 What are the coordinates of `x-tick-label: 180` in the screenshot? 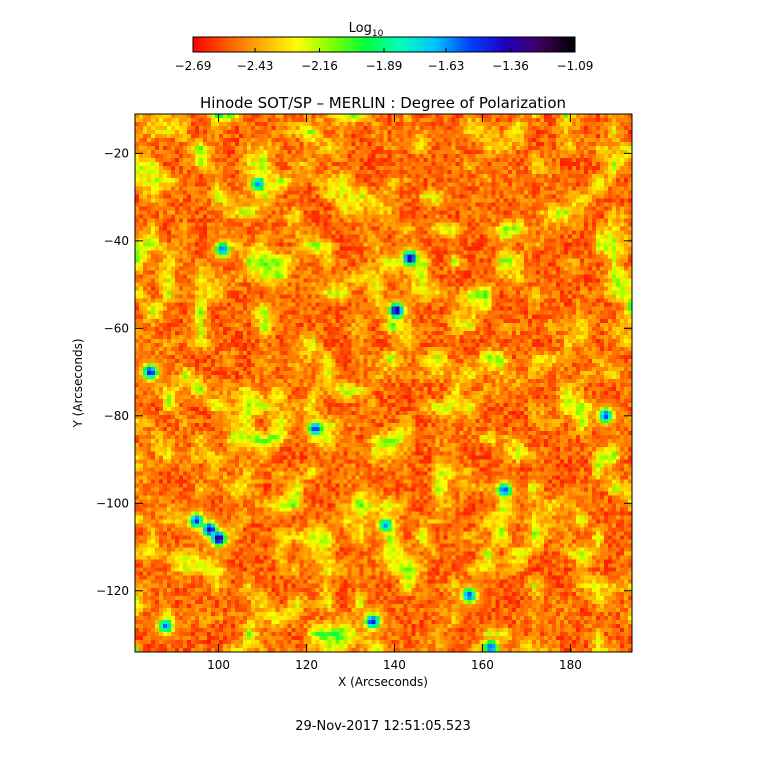 It's located at (570, 665).